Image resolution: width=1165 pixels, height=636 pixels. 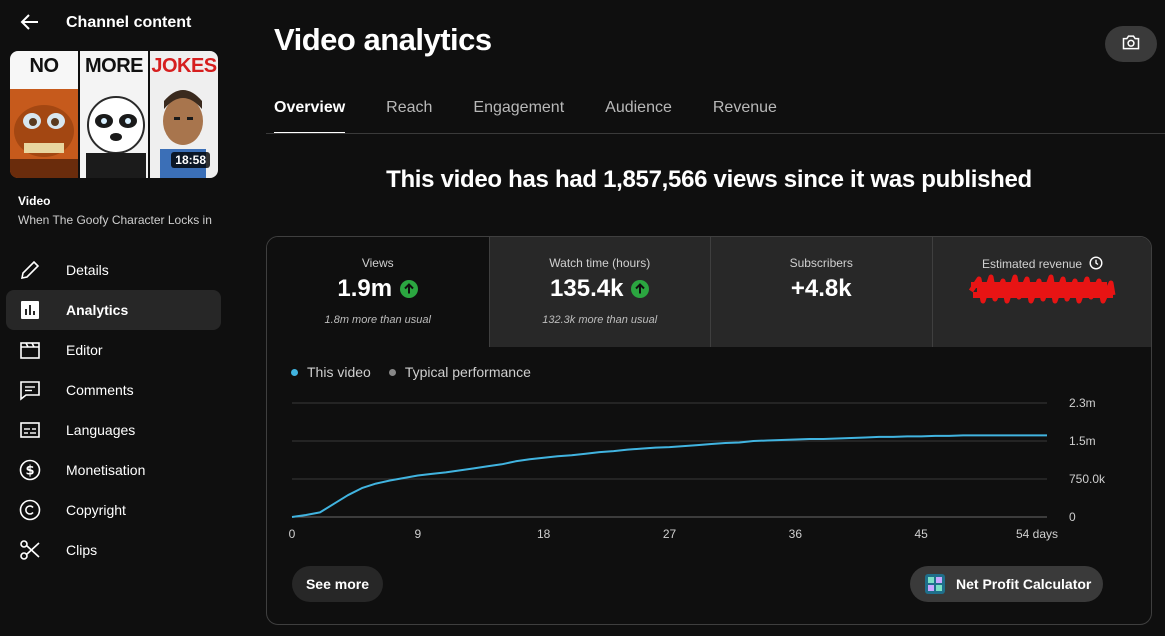 I want to click on comment-icon, so click(x=30, y=390).